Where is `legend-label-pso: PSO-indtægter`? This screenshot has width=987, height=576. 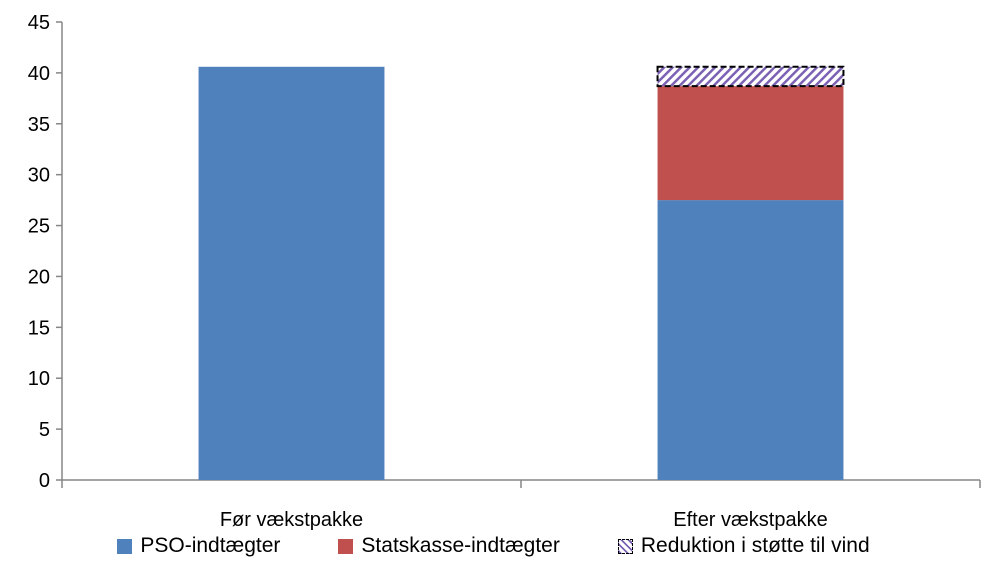
legend-label-pso: PSO-indtægter is located at coordinates (210, 545).